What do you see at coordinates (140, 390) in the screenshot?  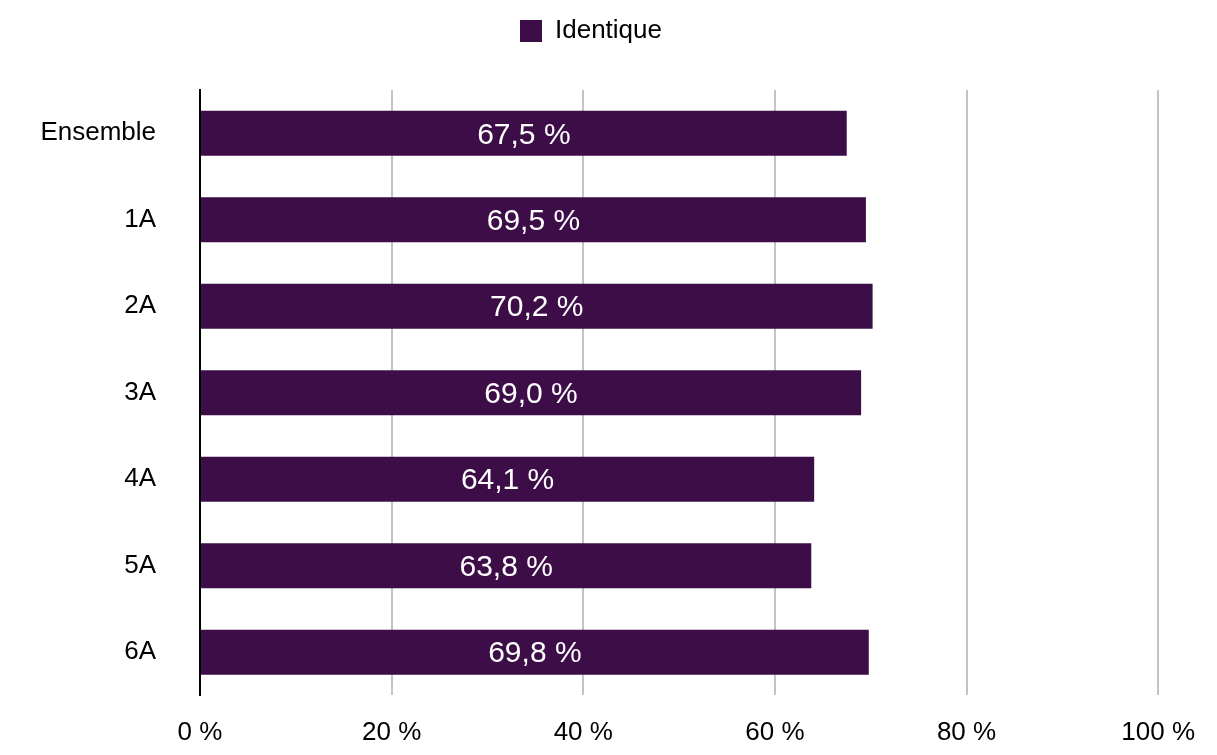 I see `y-tick-label: 3A` at bounding box center [140, 390].